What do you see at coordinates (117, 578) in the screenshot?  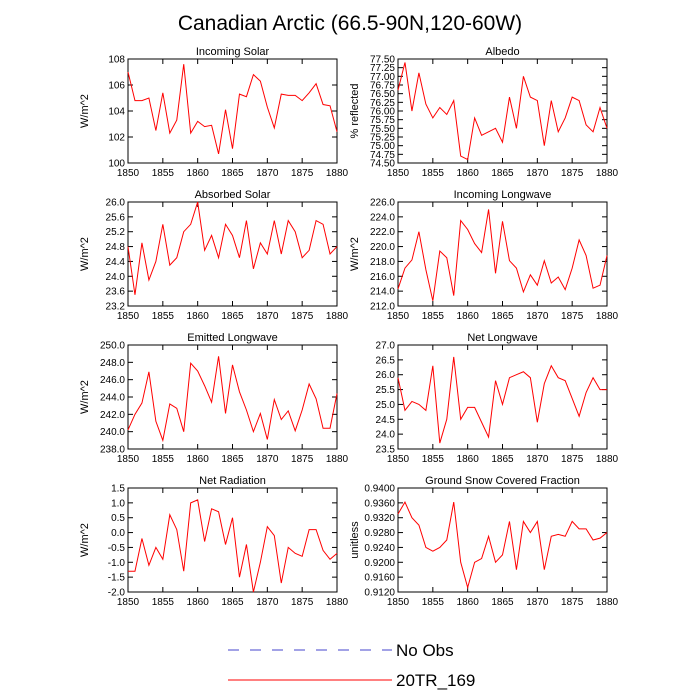 I see `y-tick-label: -1.5` at bounding box center [117, 578].